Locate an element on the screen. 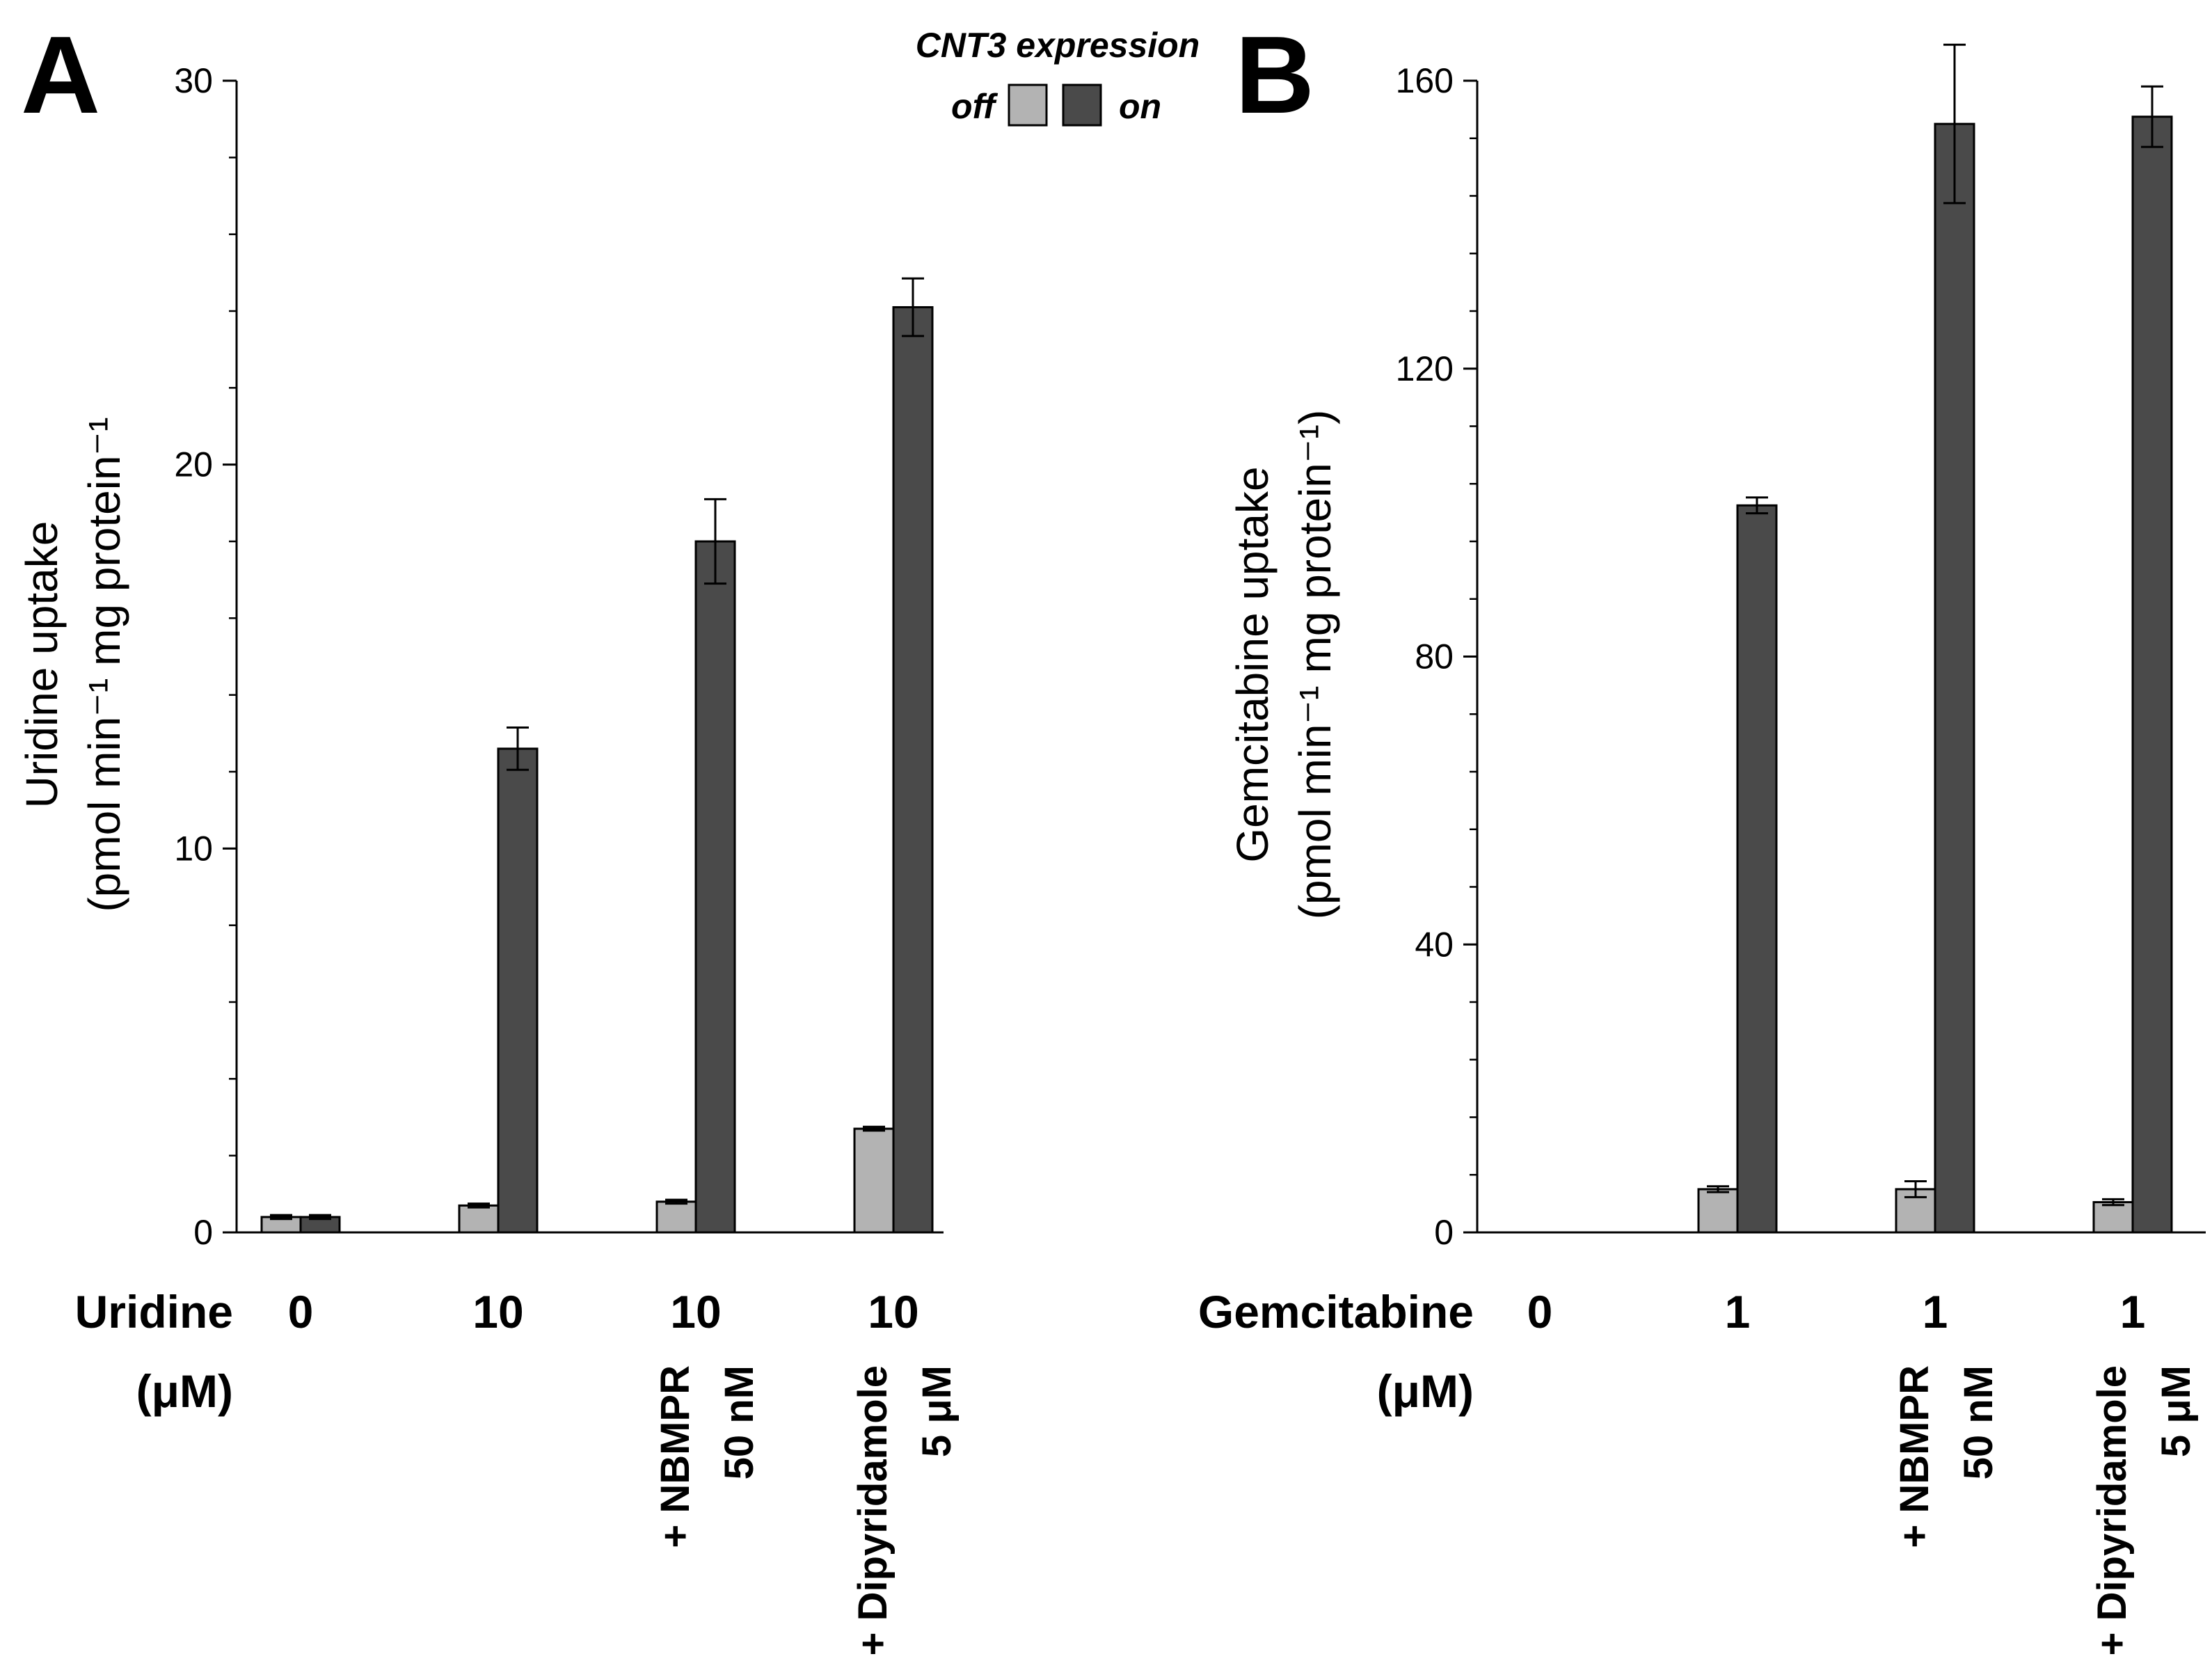  panel-a-y-tick-label: 10 is located at coordinates (193, 848).